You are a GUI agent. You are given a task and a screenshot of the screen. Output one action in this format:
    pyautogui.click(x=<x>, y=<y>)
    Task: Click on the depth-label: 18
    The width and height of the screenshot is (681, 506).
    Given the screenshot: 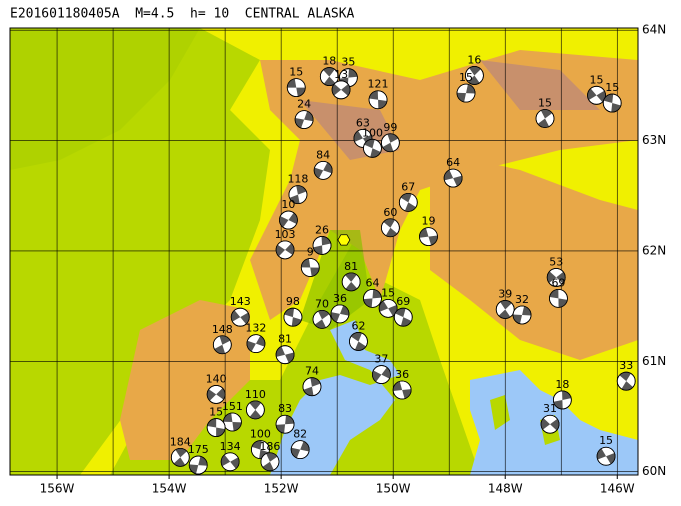 What is the action you would take?
    pyautogui.click(x=329, y=61)
    